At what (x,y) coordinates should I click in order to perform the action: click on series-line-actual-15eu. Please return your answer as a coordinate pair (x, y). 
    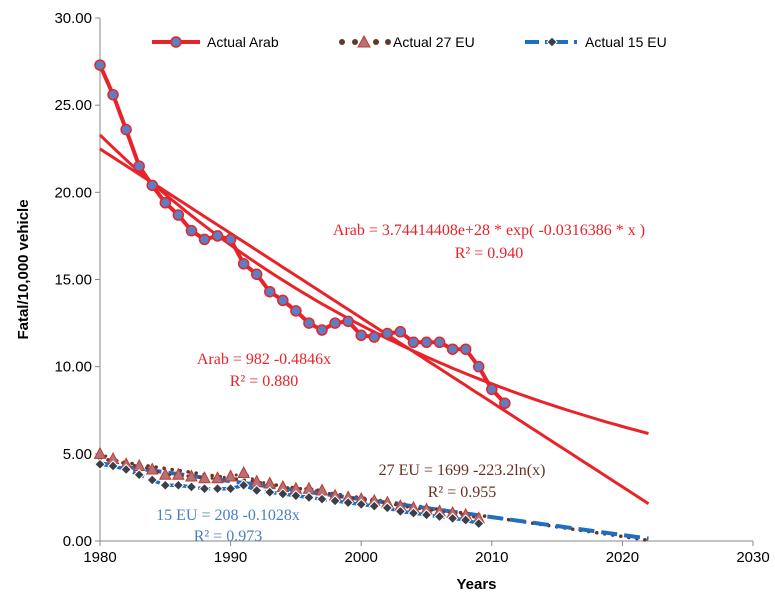
    Looking at the image, I should click on (289, 494).